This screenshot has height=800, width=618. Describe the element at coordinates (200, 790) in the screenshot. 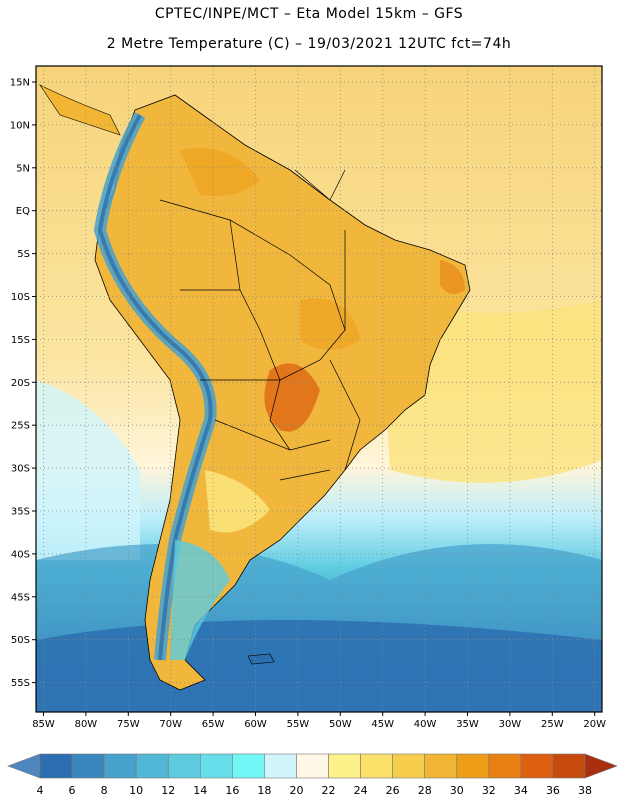

I see `colorbar-label: 14` at that location.